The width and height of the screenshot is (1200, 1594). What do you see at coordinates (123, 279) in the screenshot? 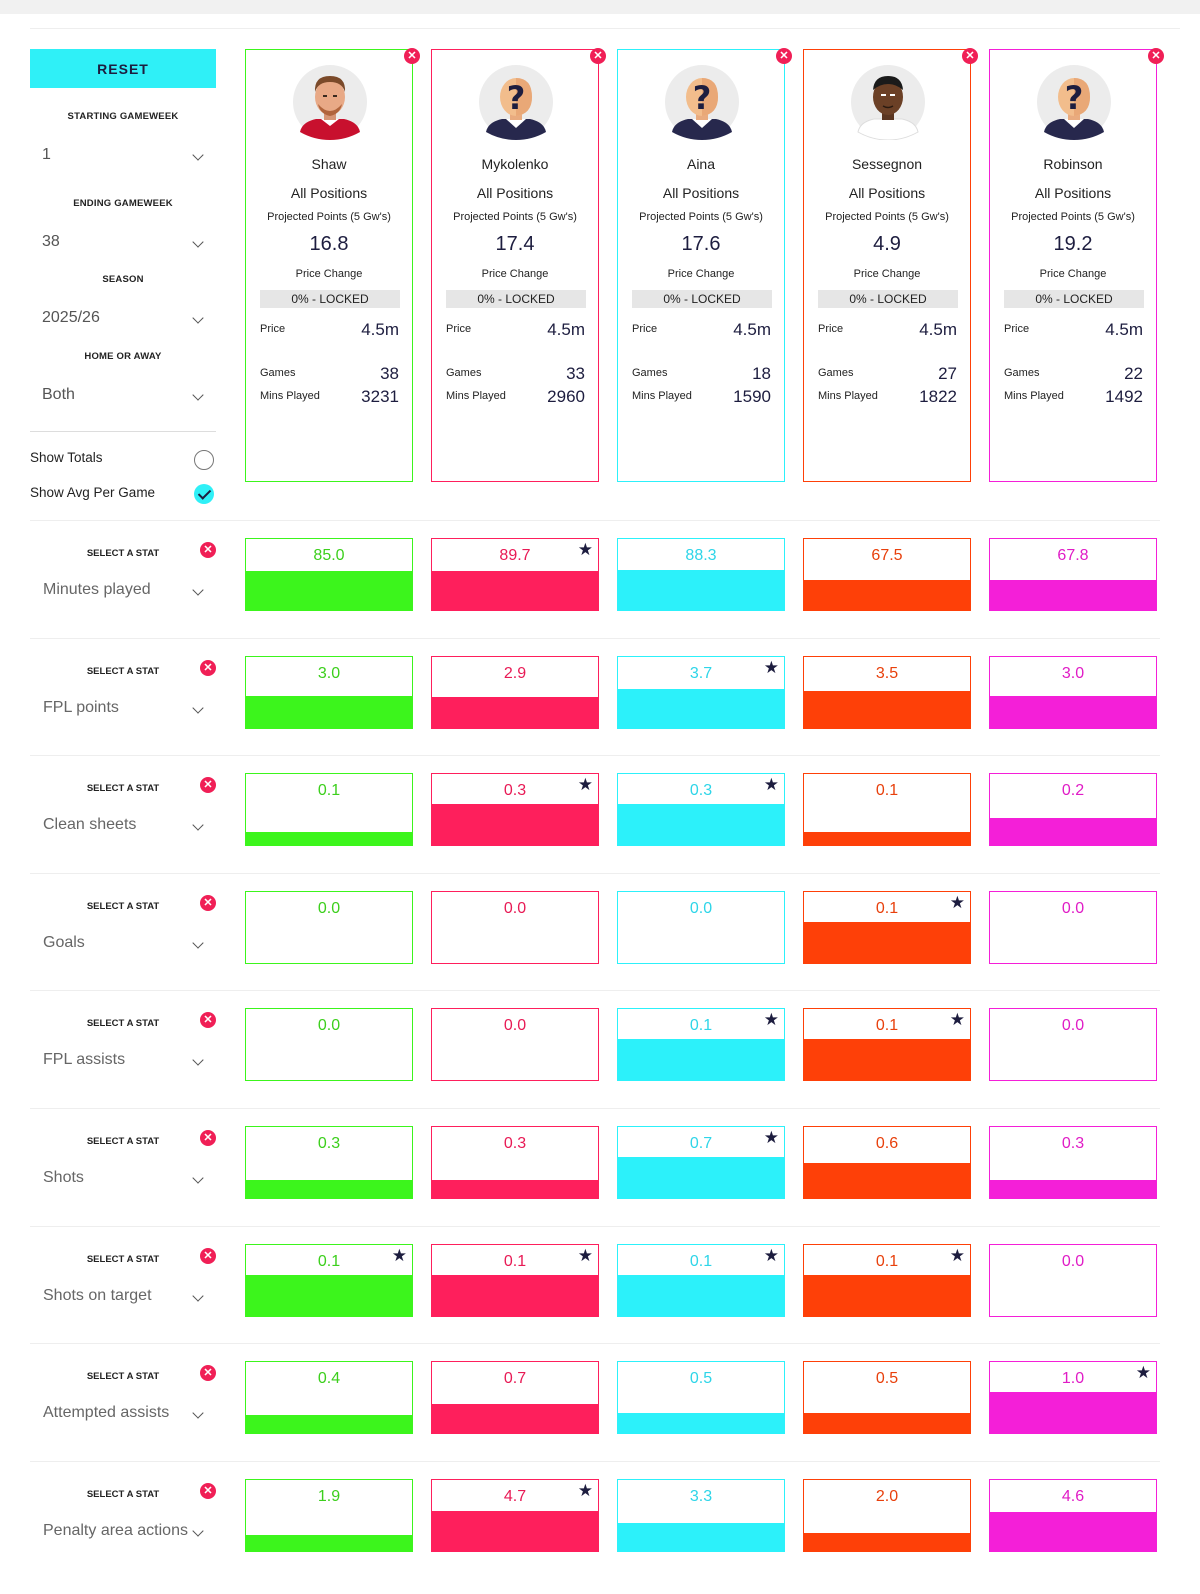
I see `season-label: SEASON` at bounding box center [123, 279].